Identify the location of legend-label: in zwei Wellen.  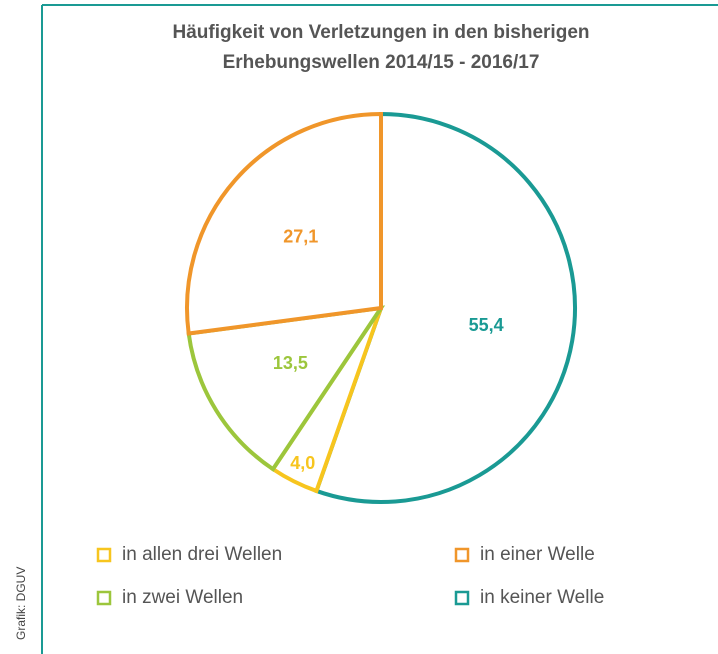
(182, 597).